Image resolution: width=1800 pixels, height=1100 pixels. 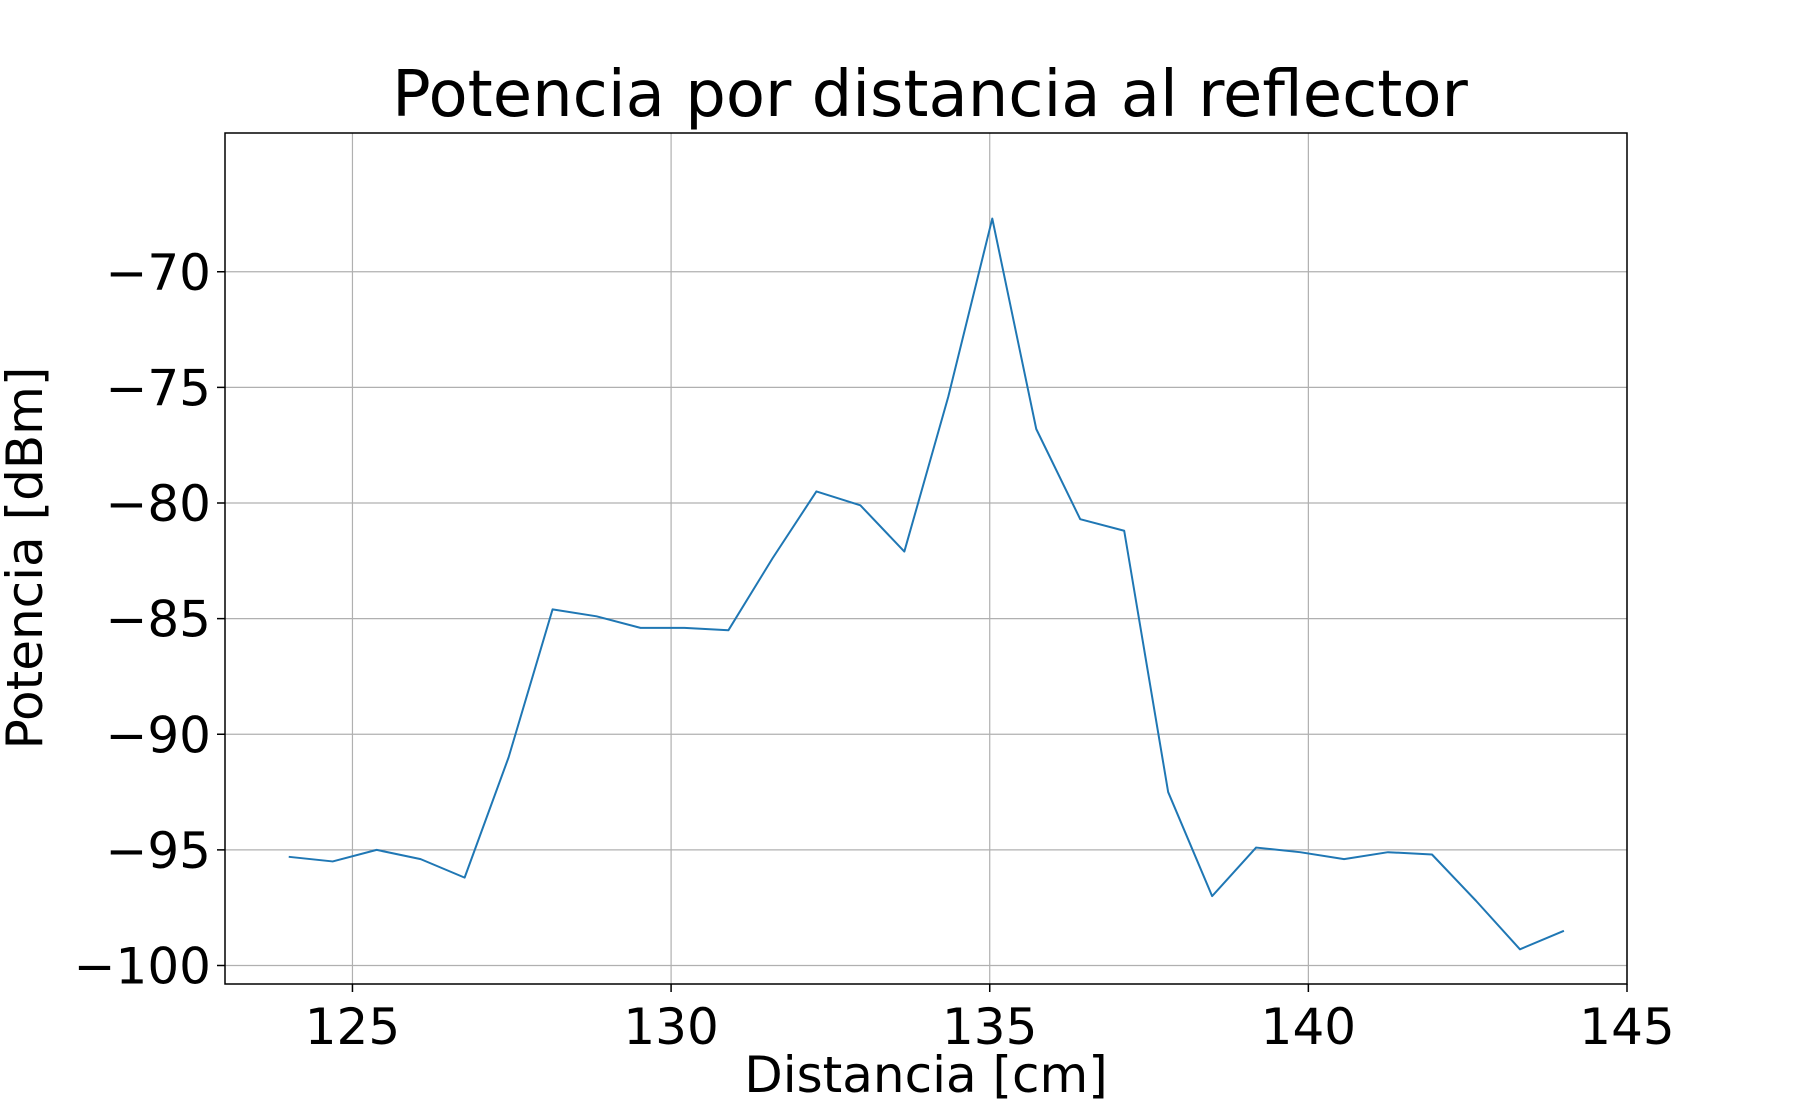 What do you see at coordinates (926, 1073) in the screenshot?
I see `x-axis-label: Distancia [cm]` at bounding box center [926, 1073].